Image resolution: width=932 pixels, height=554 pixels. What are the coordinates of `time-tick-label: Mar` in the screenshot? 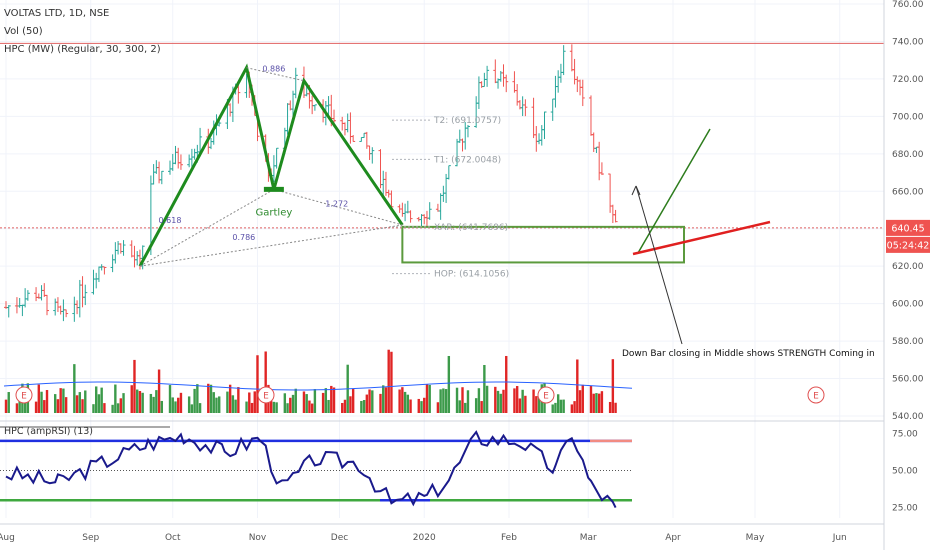 It's located at (588, 538).